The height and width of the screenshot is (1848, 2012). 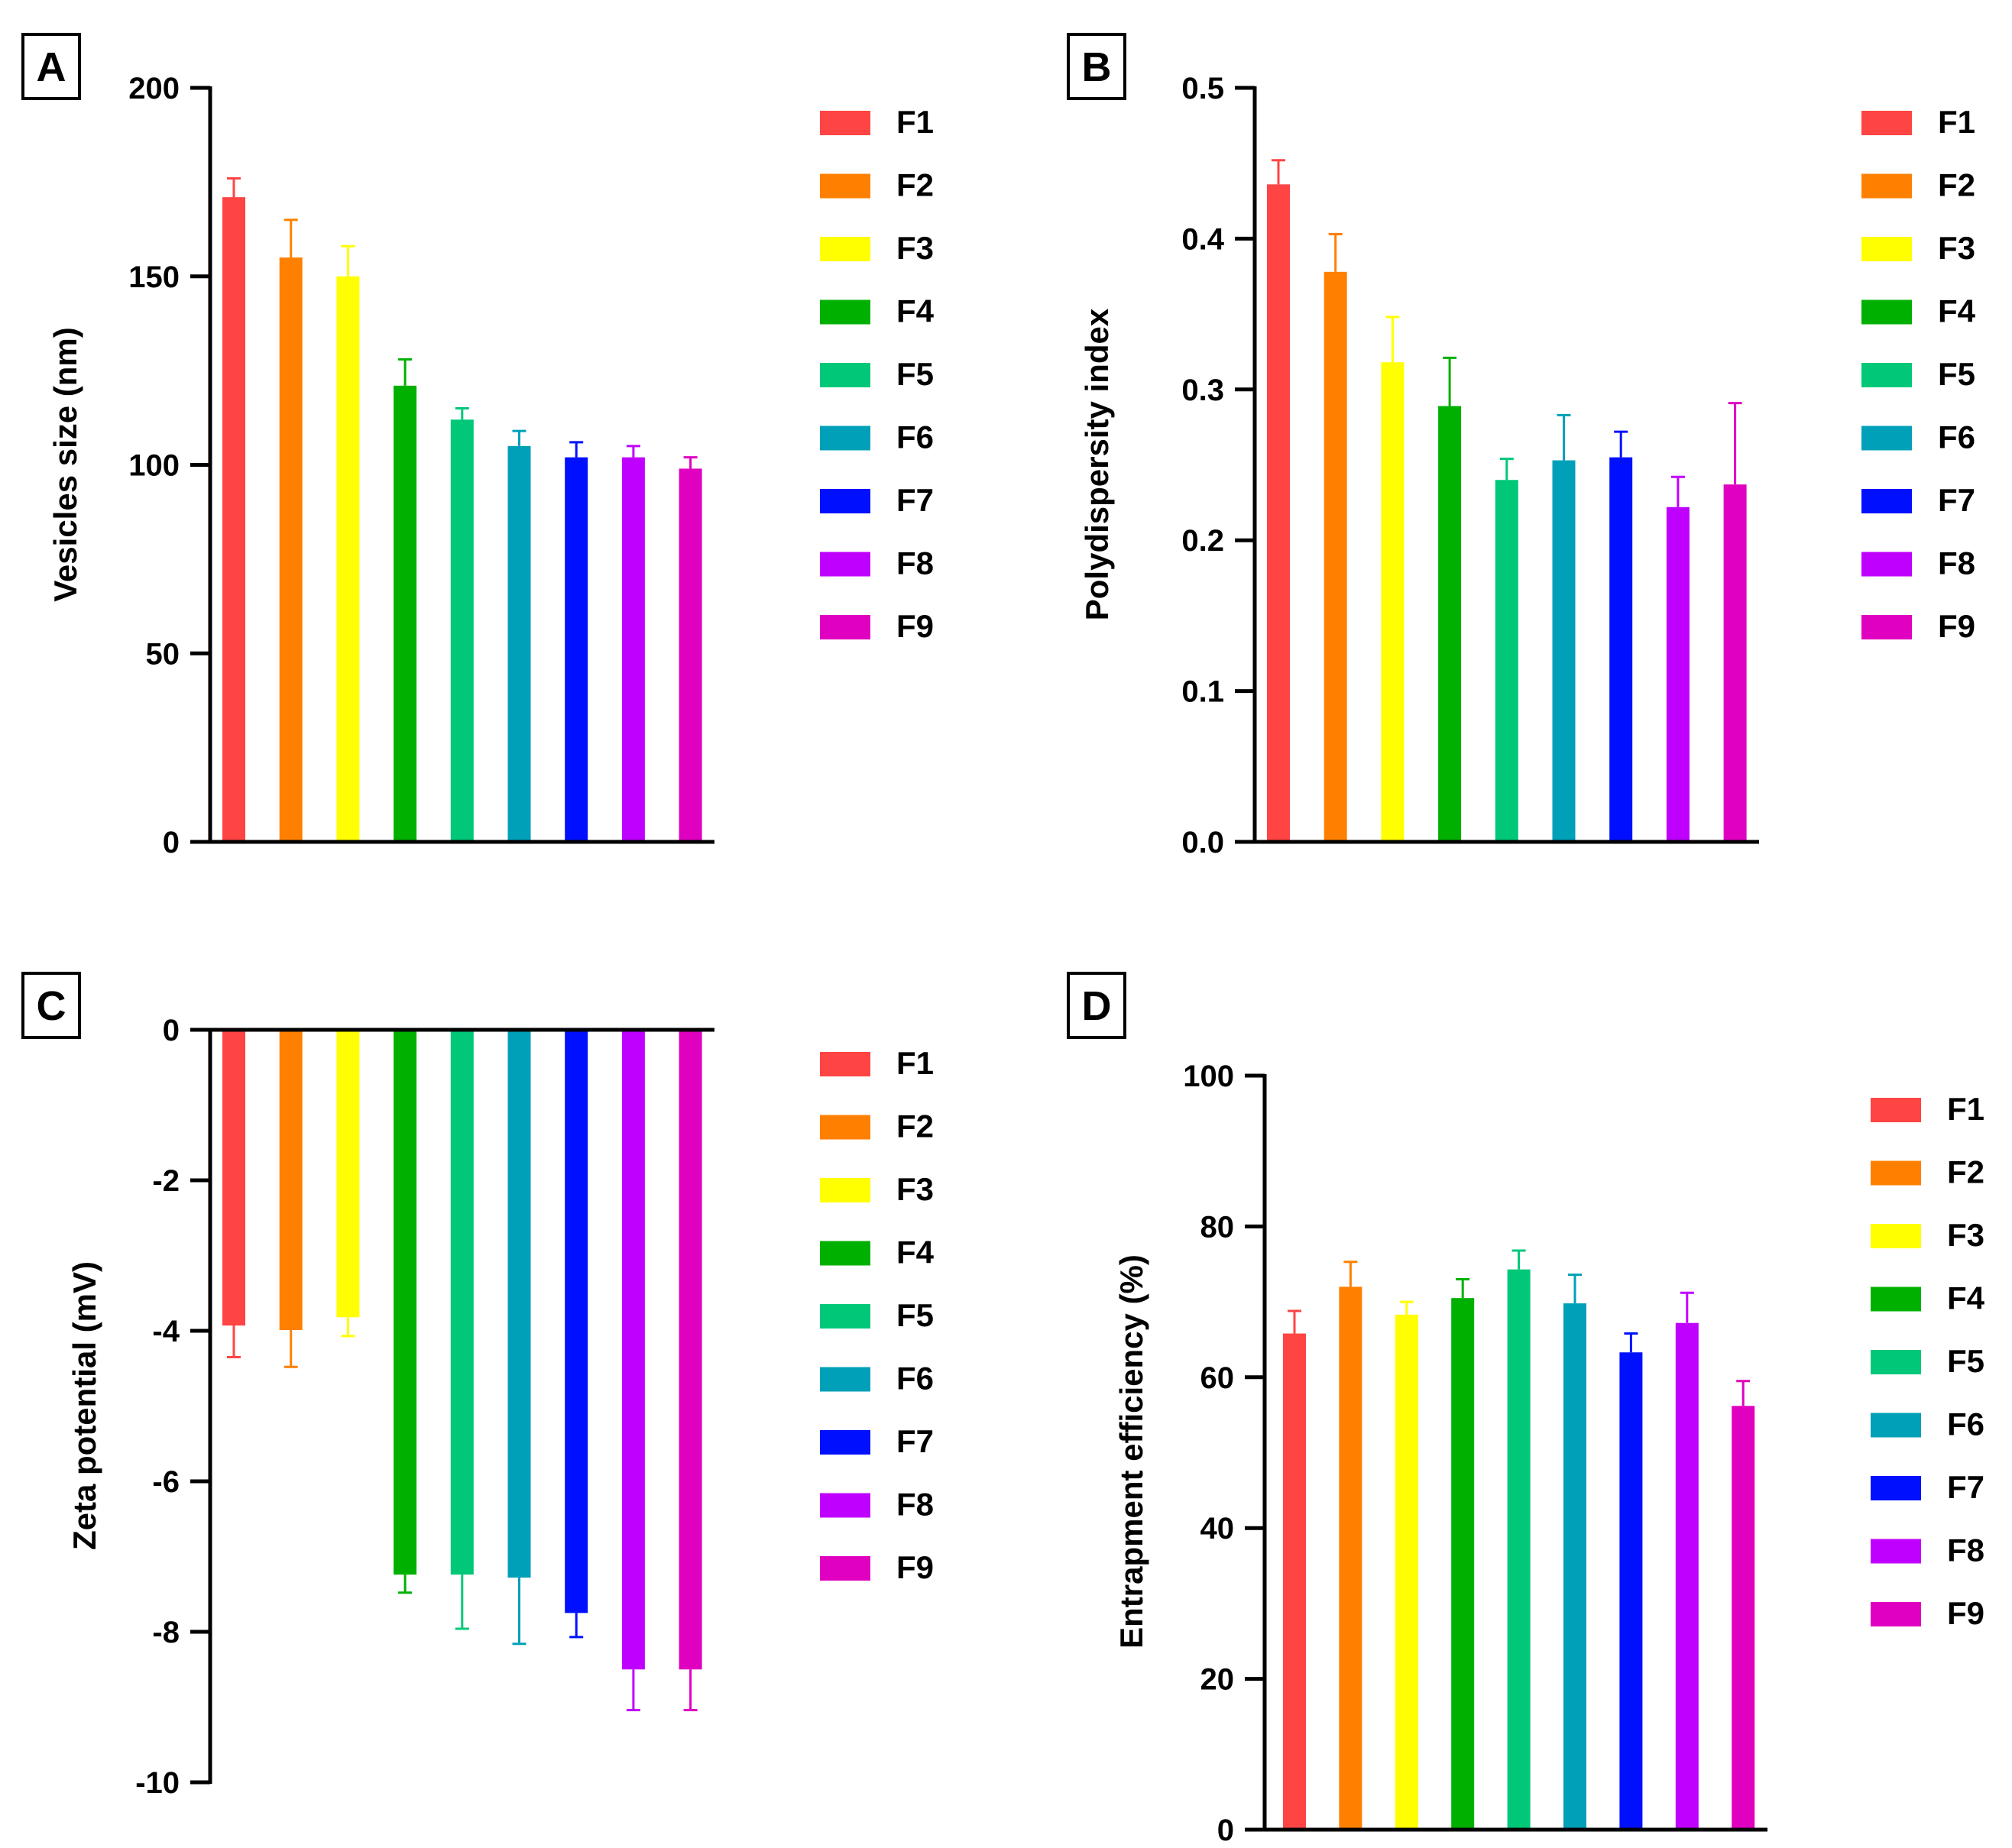 What do you see at coordinates (1217, 1227) in the screenshot?
I see `y-tick-label: 80` at bounding box center [1217, 1227].